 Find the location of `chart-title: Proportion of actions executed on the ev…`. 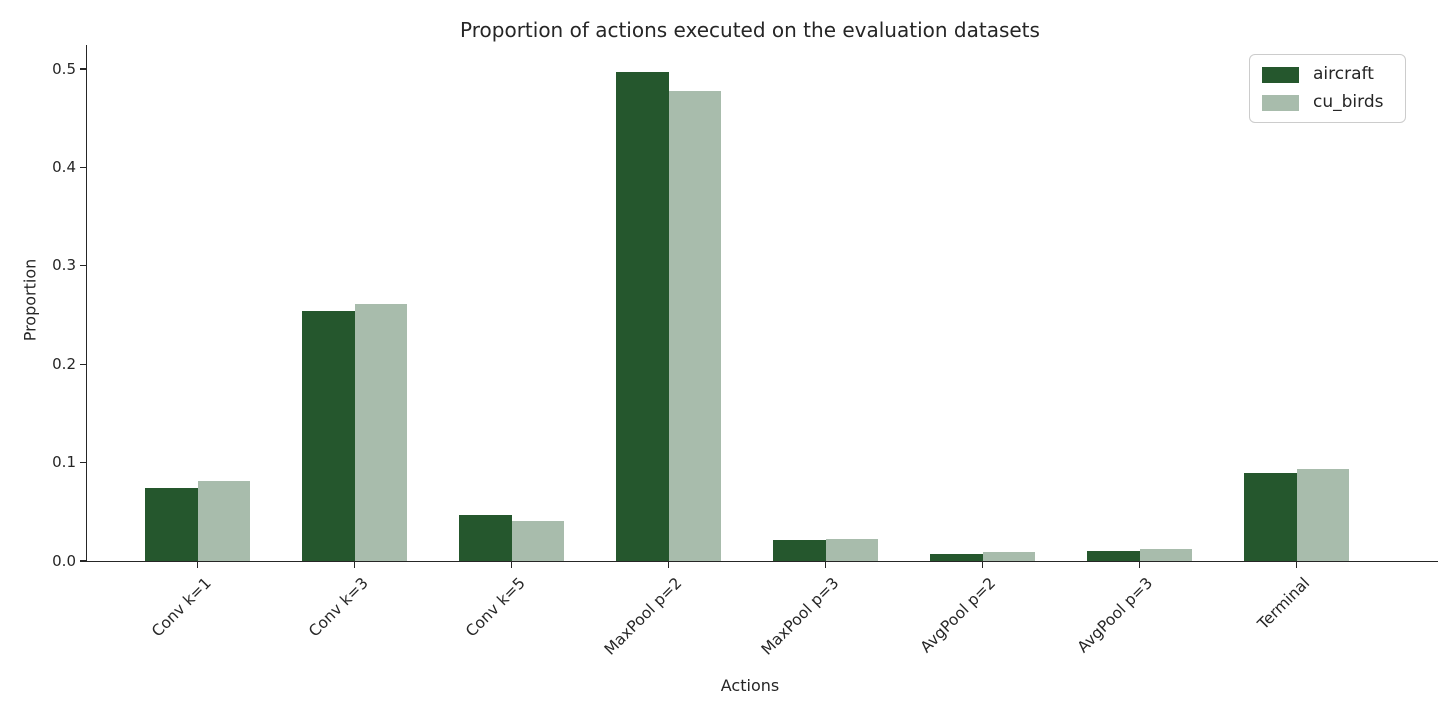

chart-title: Proportion of actions executed on the ev… is located at coordinates (750, 30).